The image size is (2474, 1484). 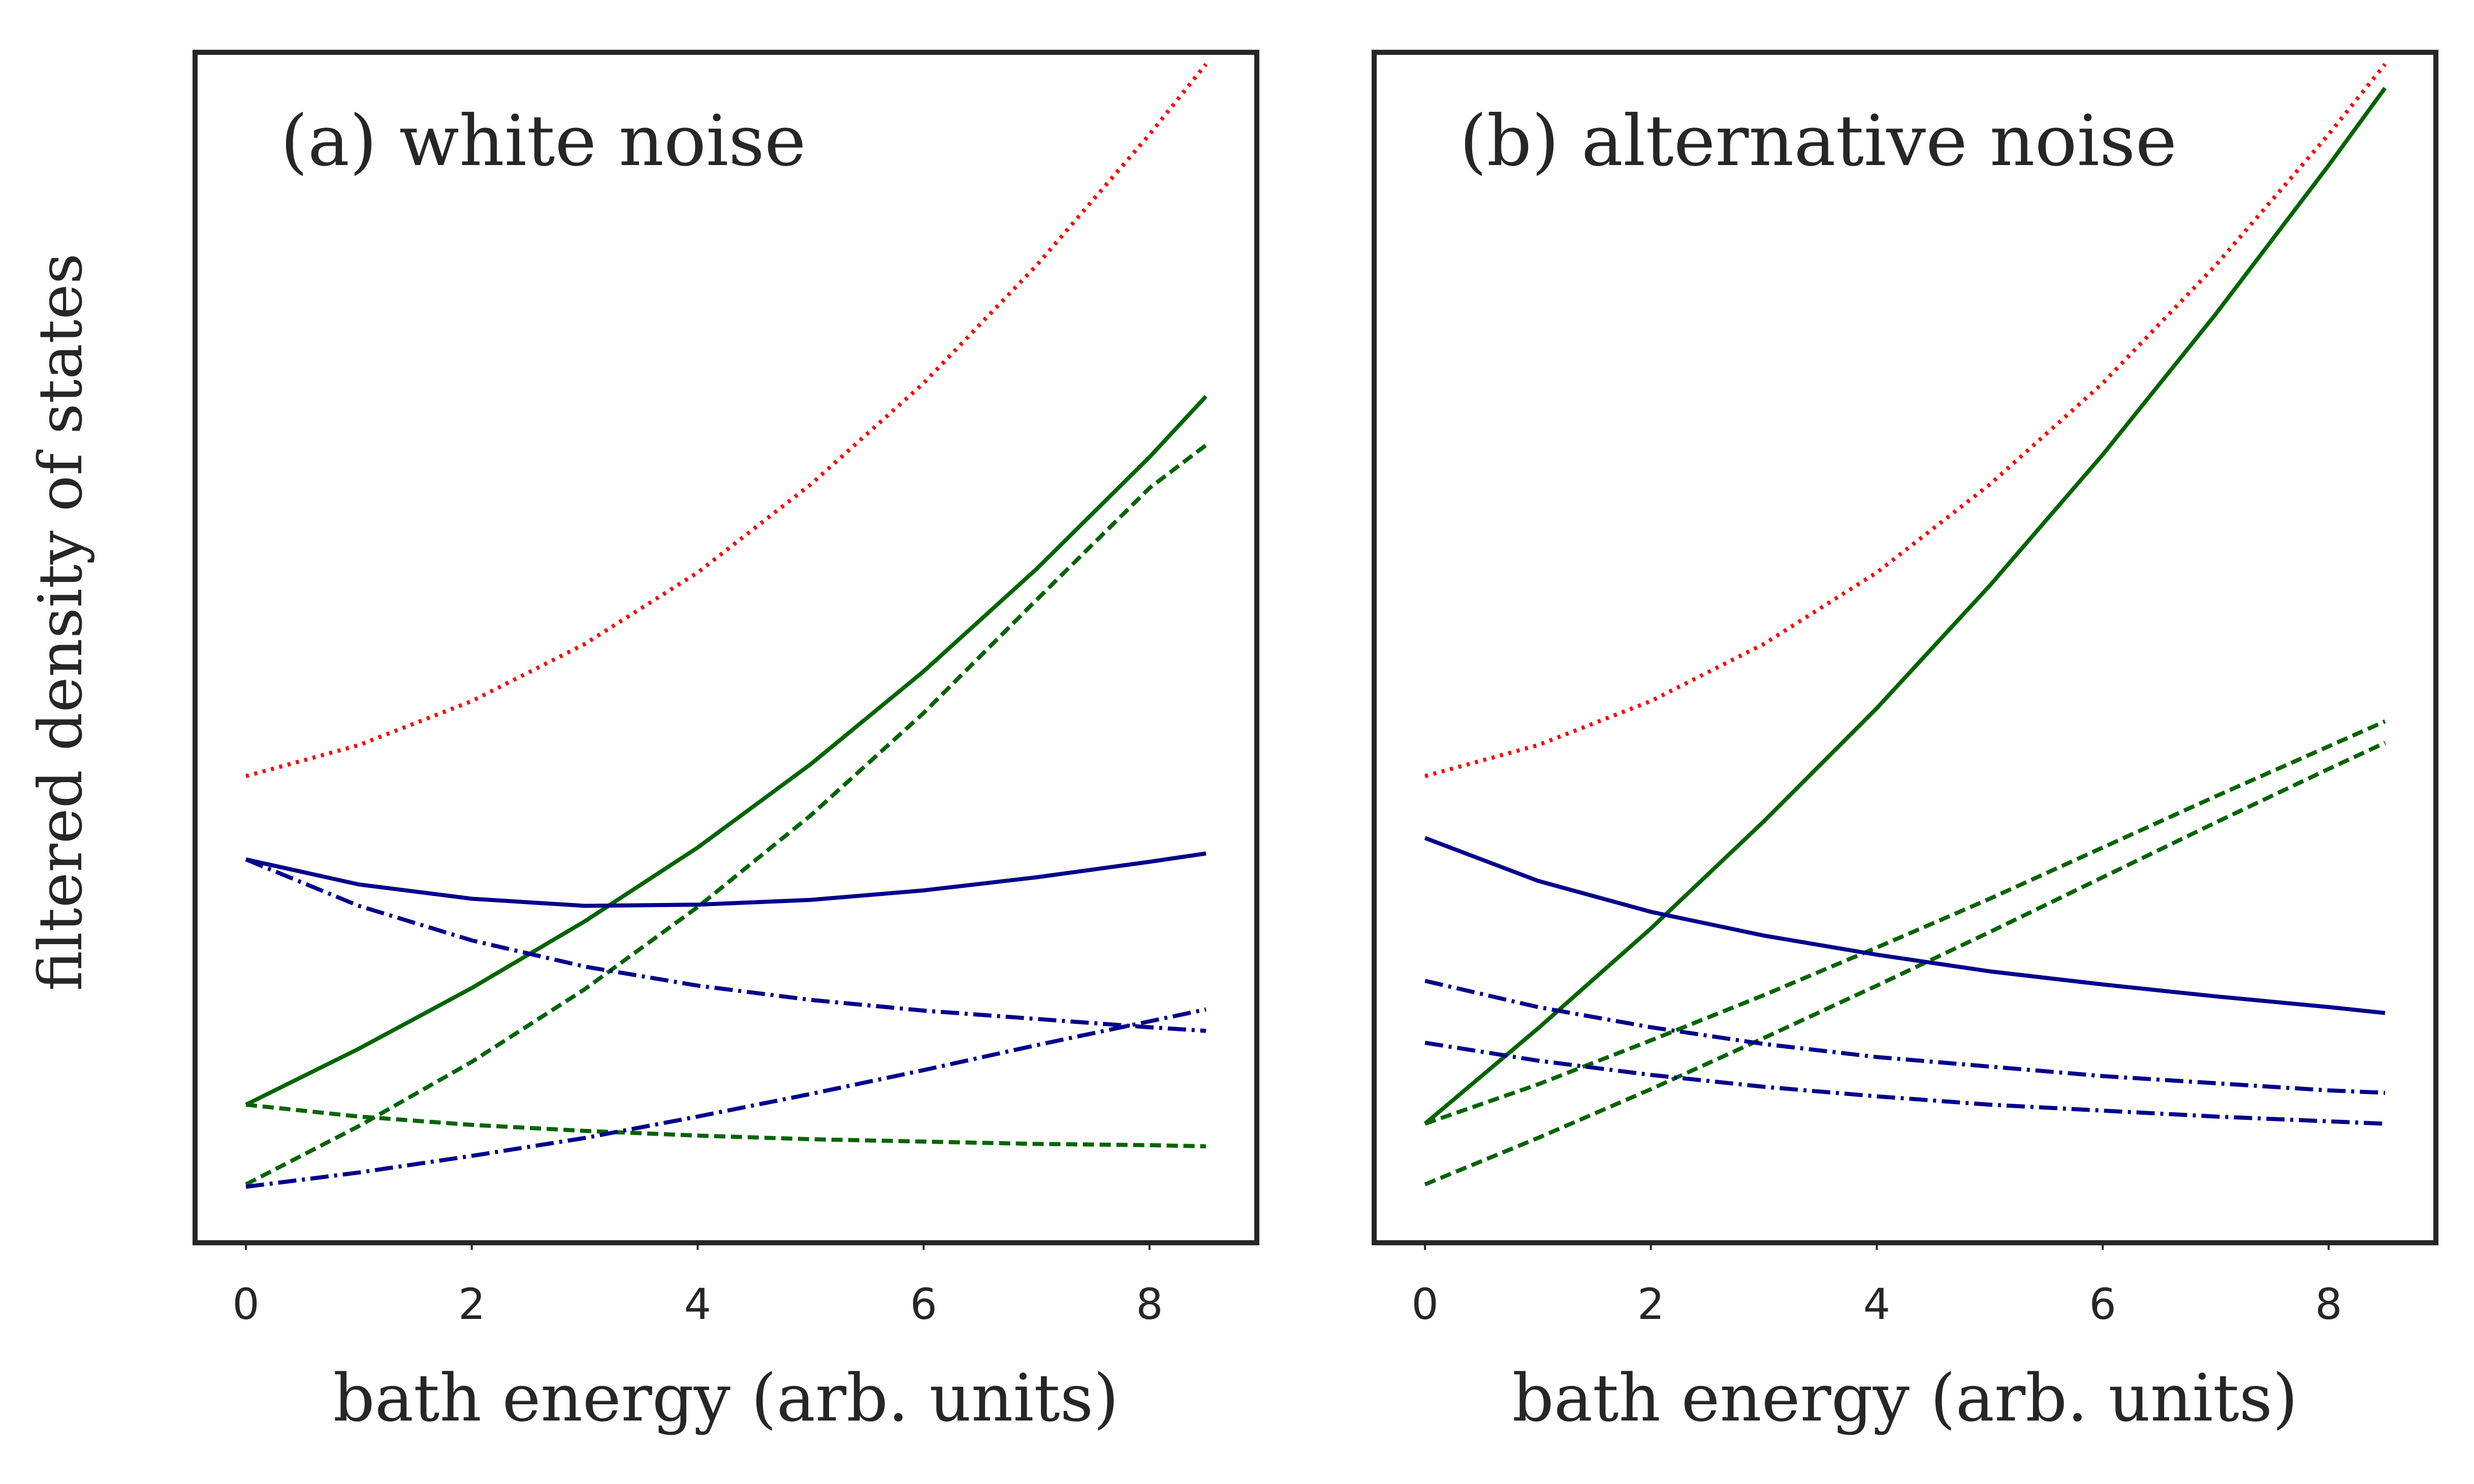 What do you see at coordinates (726, 1398) in the screenshot?
I see `panel-a-x-axis-label: bath energy (arb. units)` at bounding box center [726, 1398].